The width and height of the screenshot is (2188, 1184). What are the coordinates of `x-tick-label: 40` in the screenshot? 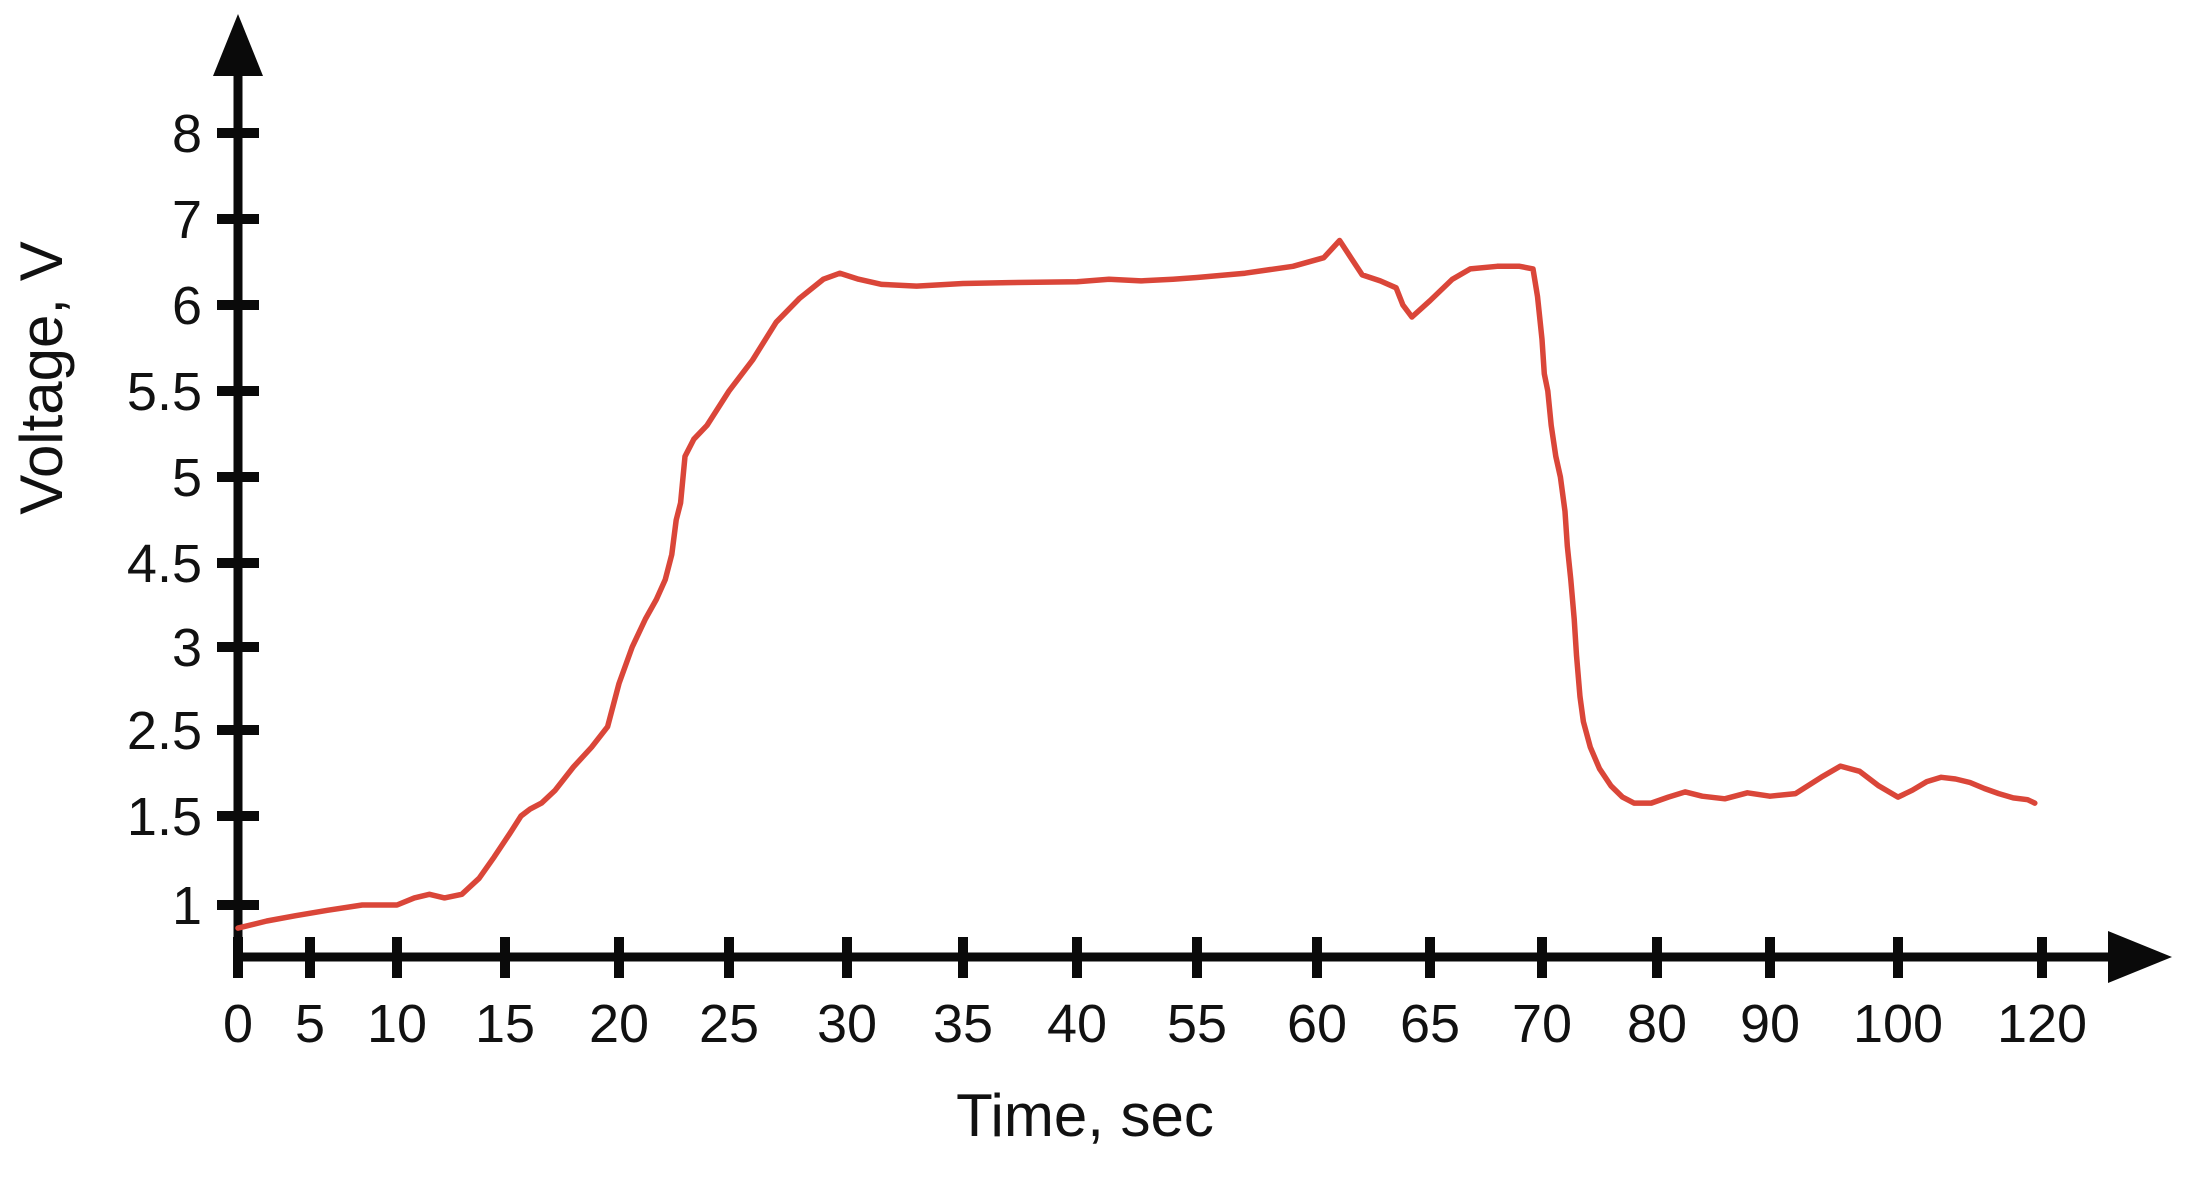 It's located at (1077, 1024).